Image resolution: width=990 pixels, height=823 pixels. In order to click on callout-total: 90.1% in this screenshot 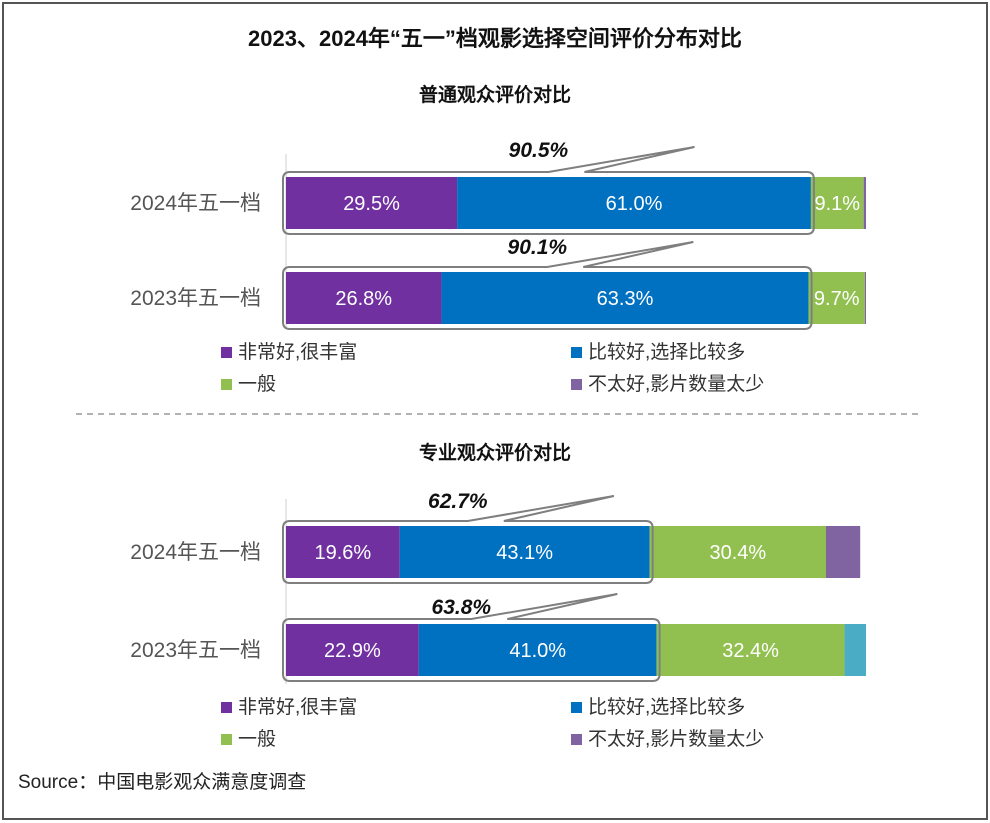, I will do `click(538, 247)`.